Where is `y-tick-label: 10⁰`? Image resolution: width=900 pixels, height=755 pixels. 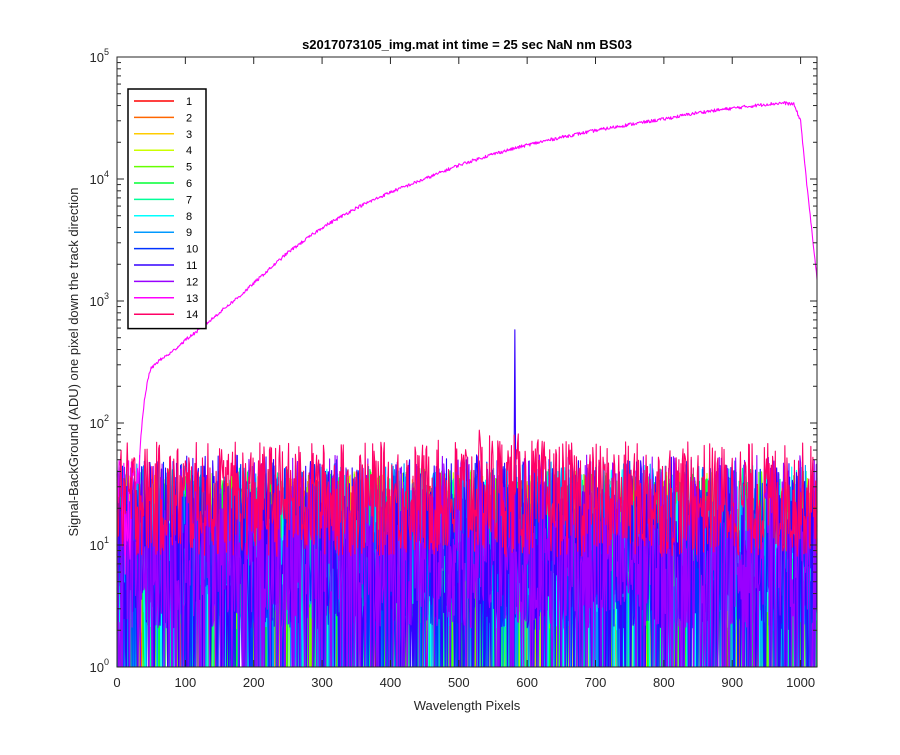 y-tick-label: 10⁰ is located at coordinates (99, 666).